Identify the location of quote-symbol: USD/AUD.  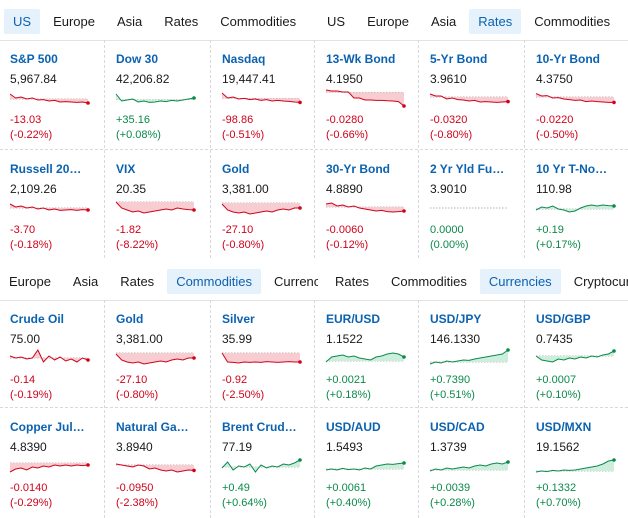
(353, 427).